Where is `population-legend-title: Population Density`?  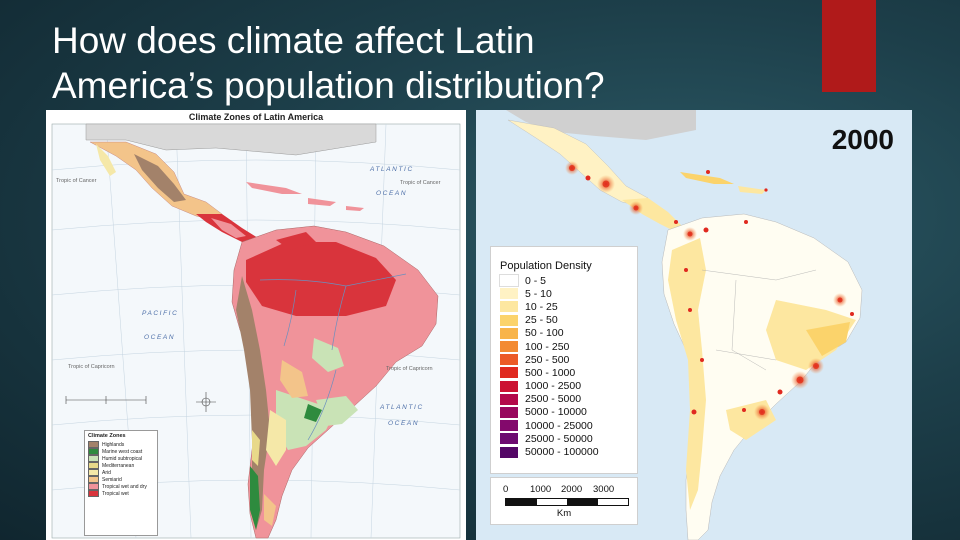
population-legend-title: Population Density is located at coordinates (546, 266).